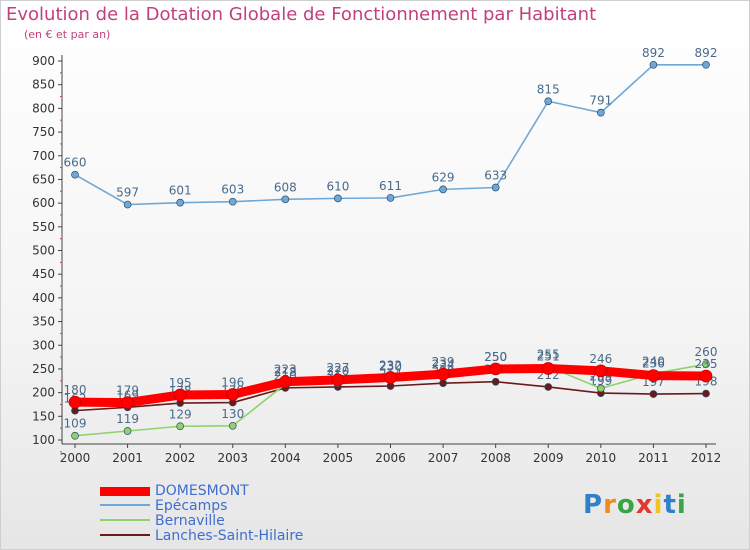  What do you see at coordinates (127, 193) in the screenshot?
I see `data-label-ep-camps: 597` at bounding box center [127, 193].